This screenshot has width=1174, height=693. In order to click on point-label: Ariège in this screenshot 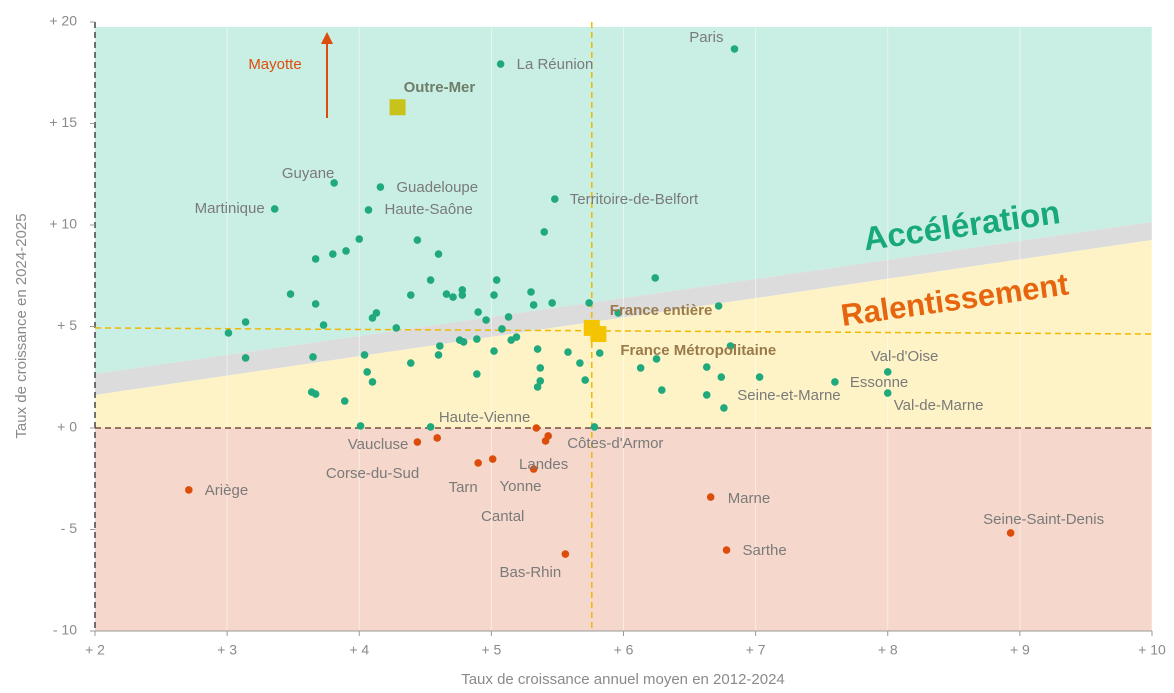, I will do `click(226, 490)`.